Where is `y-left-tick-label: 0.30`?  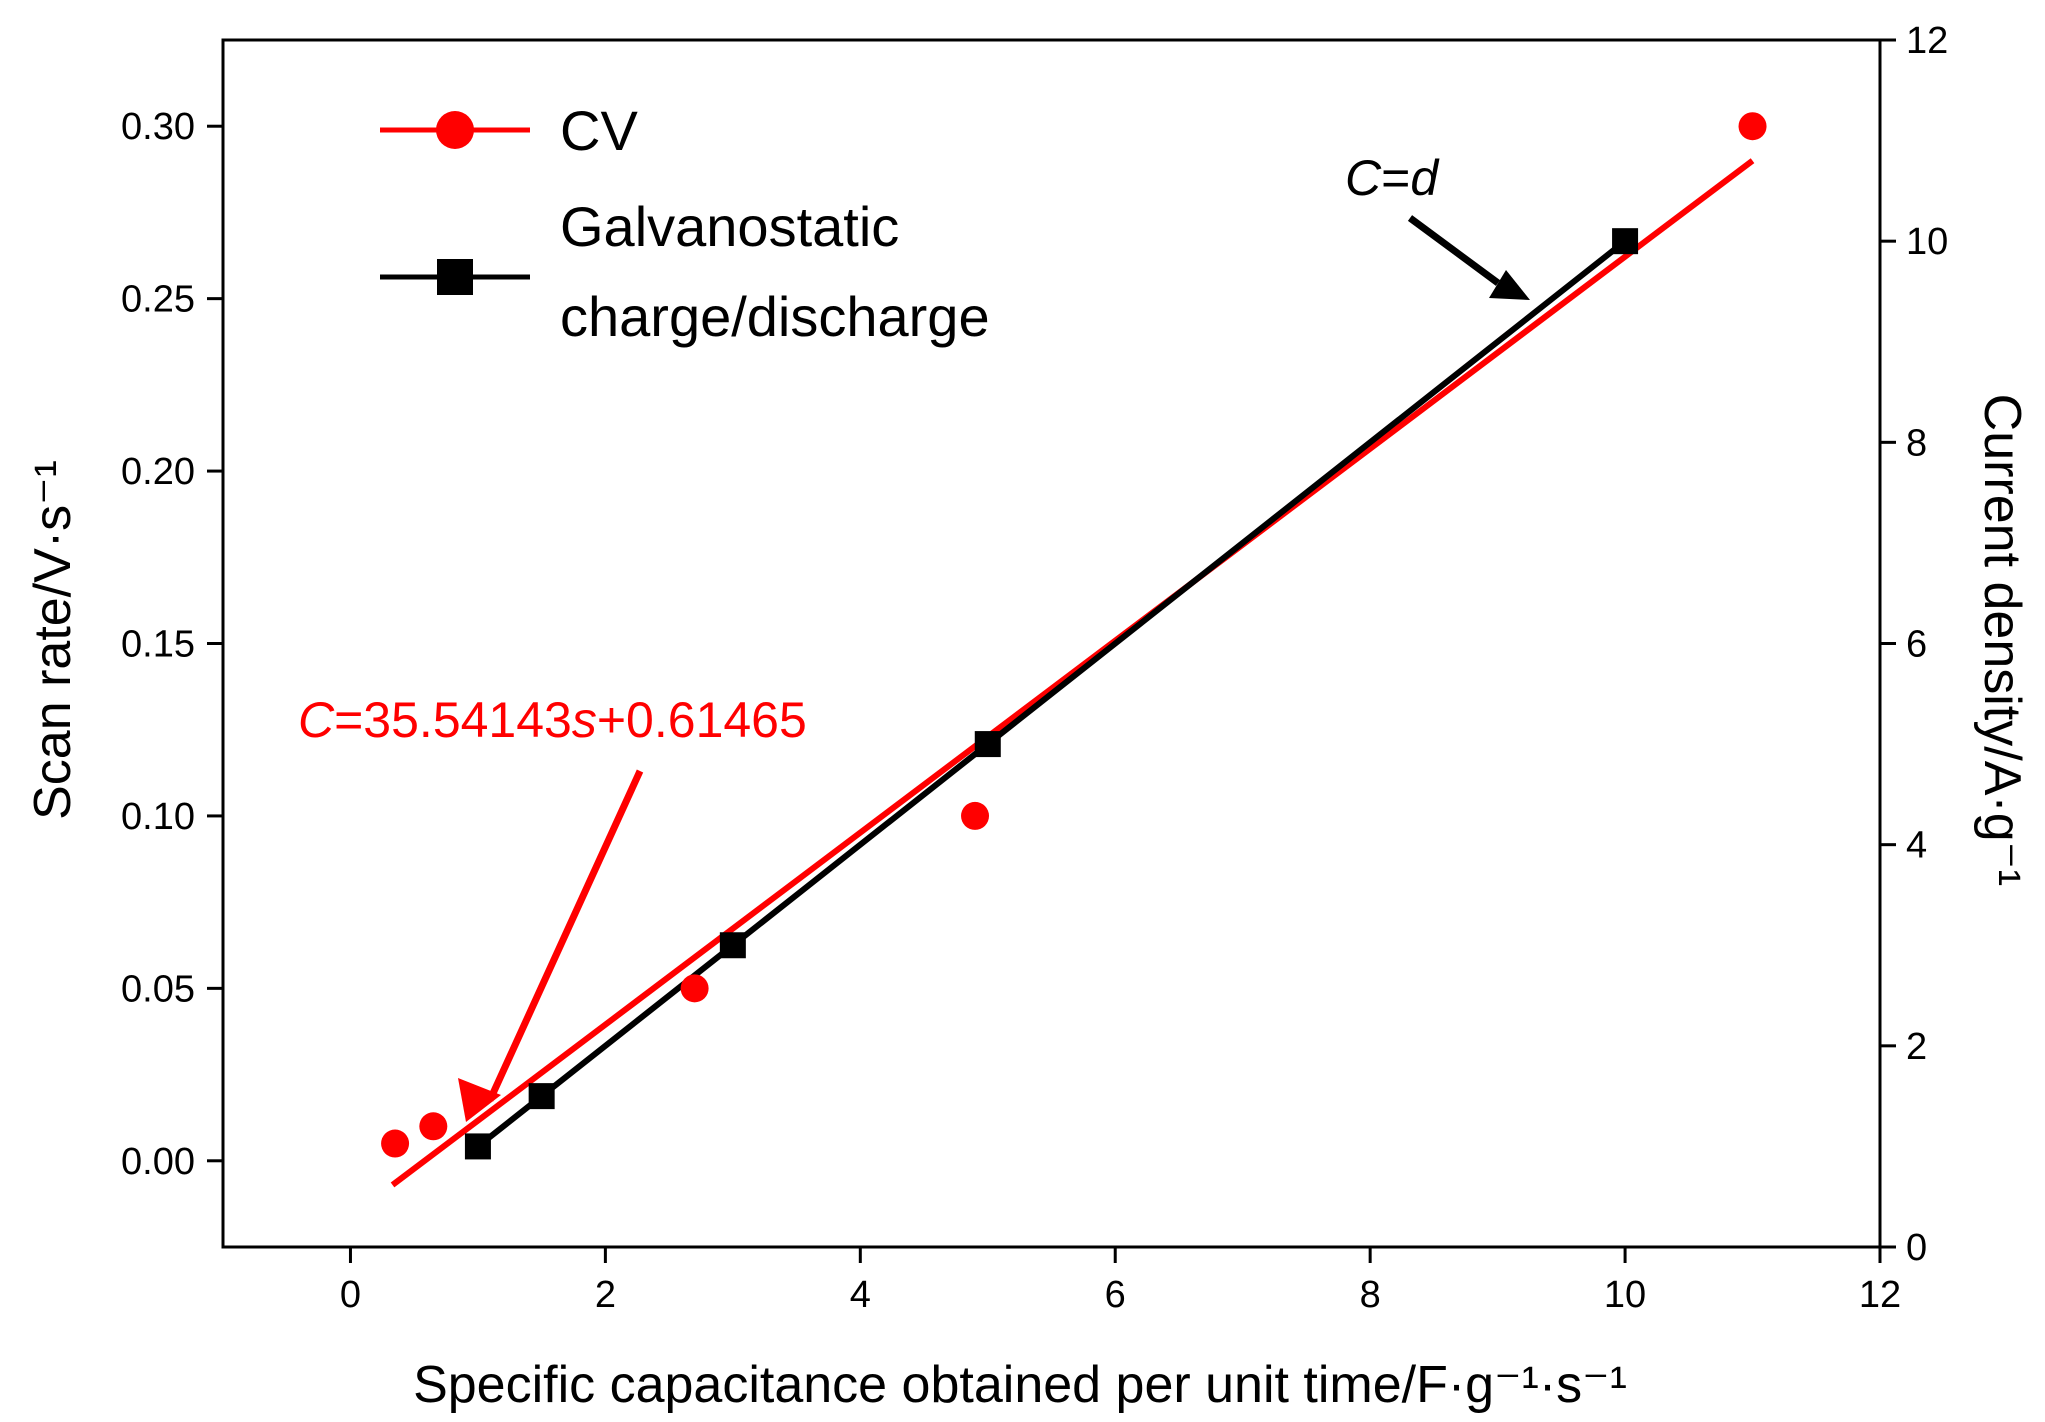 y-left-tick-label: 0.30 is located at coordinates (158, 127).